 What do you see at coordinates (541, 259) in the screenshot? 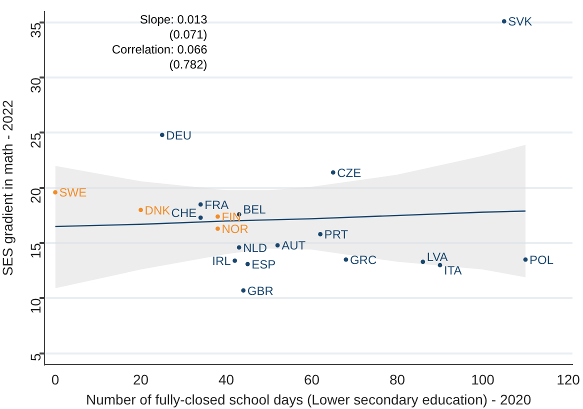
I see `annotation: POL` at bounding box center [541, 259].